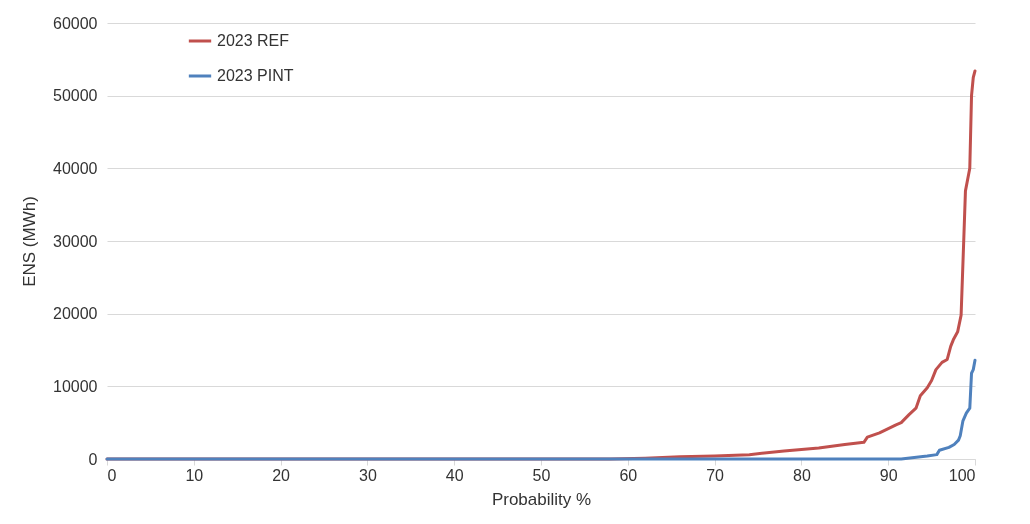 Image resolution: width=1030 pixels, height=524 pixels. Describe the element at coordinates (802, 475) in the screenshot. I see `x-tick-label: 80` at that location.